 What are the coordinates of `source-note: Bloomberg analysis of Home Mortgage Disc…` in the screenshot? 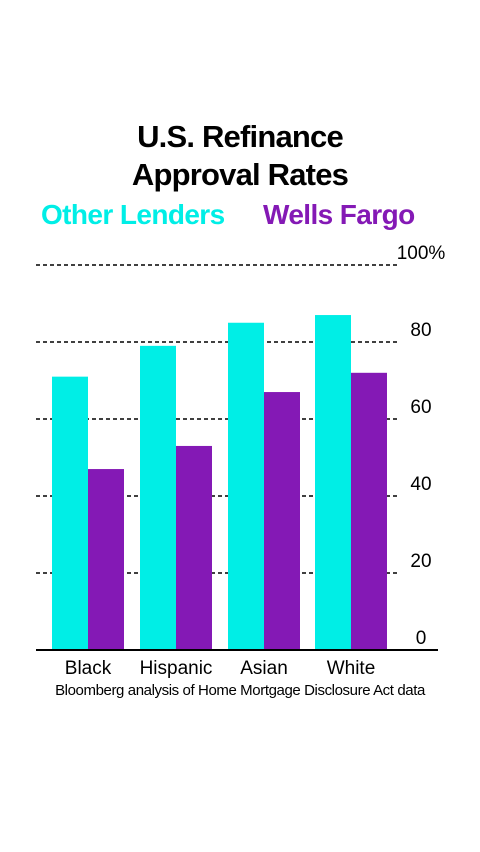 It's located at (240, 690).